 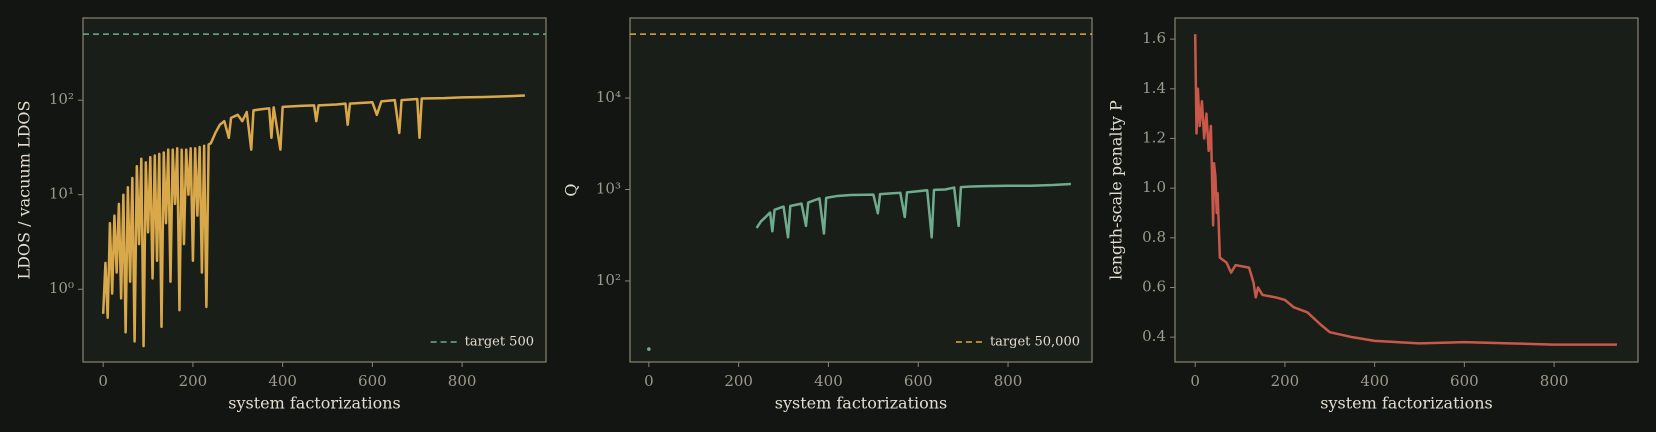 I want to click on y-tick-label: 0.8, so click(x=1154, y=237).